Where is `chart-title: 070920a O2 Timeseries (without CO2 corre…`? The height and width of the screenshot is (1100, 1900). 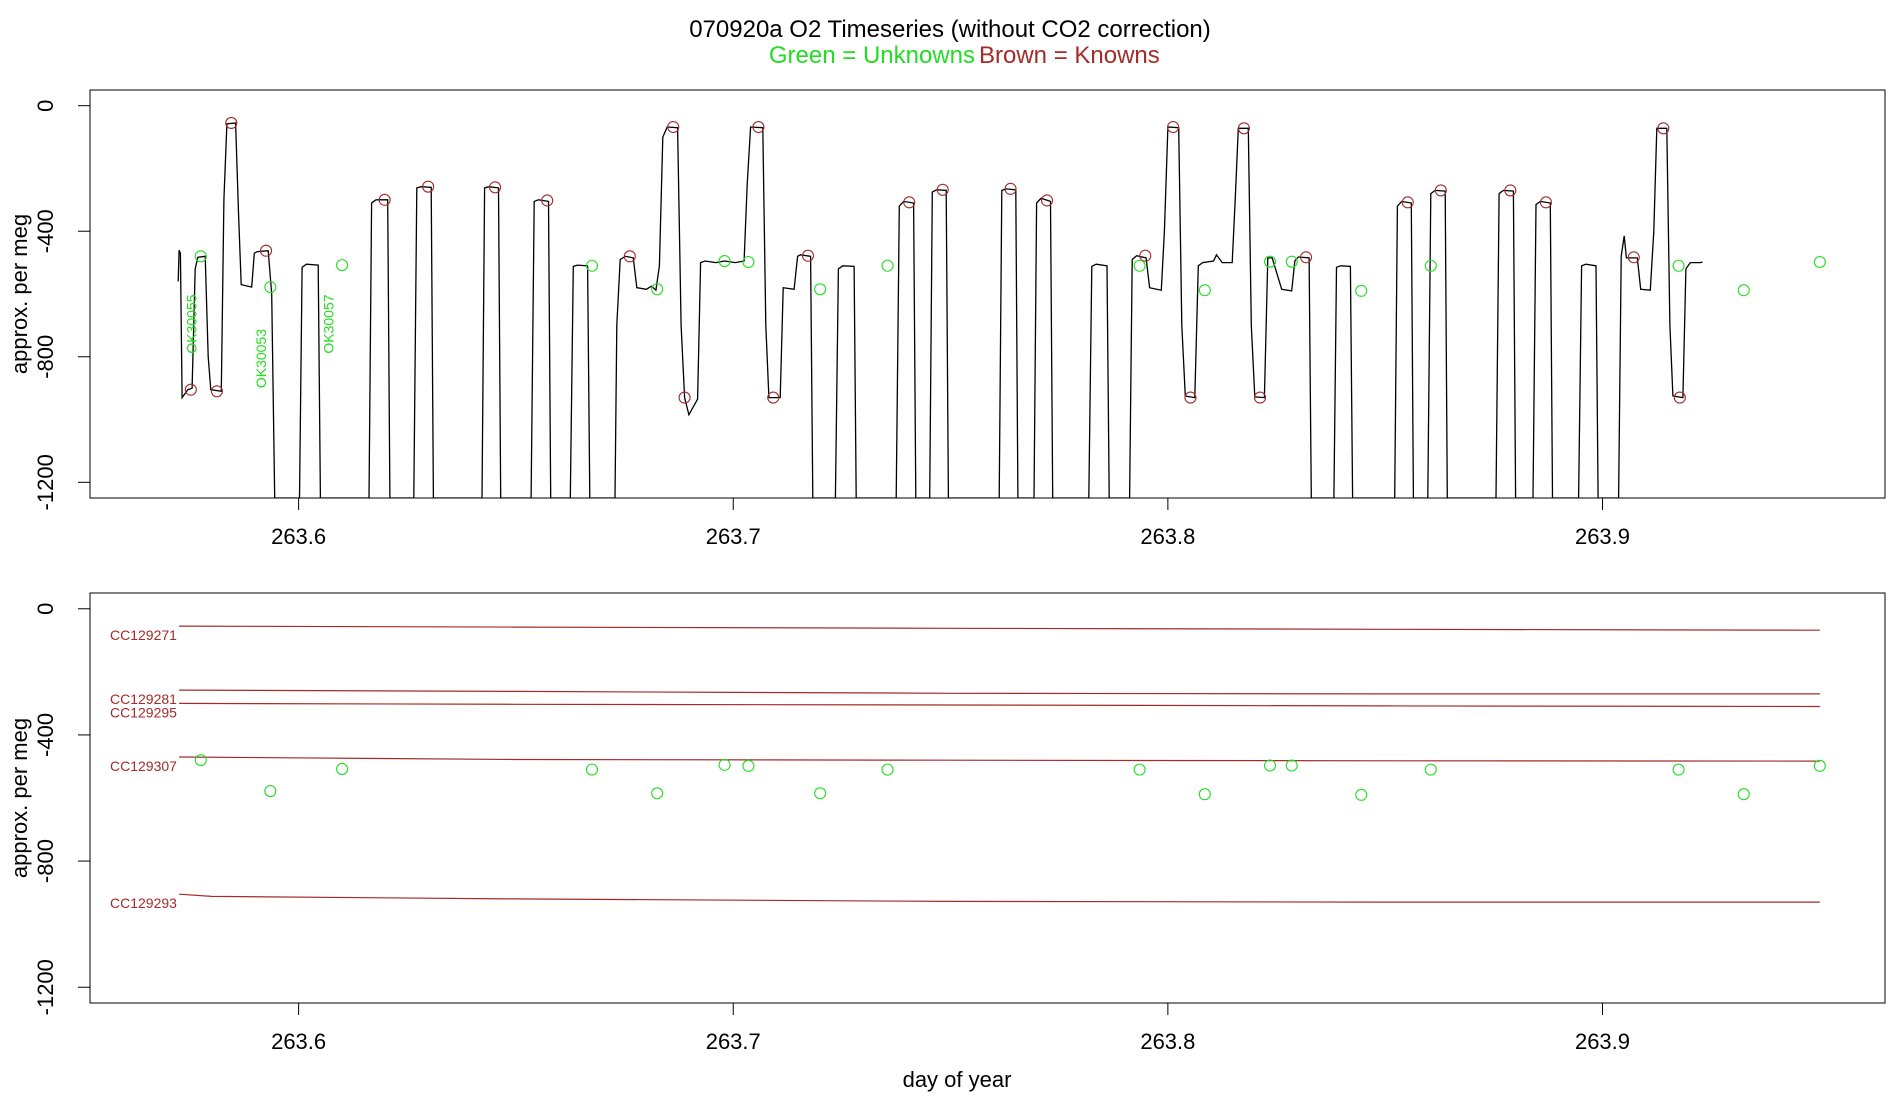
chart-title: 070920a O2 Timeseries (without CO2 corre… is located at coordinates (950, 29).